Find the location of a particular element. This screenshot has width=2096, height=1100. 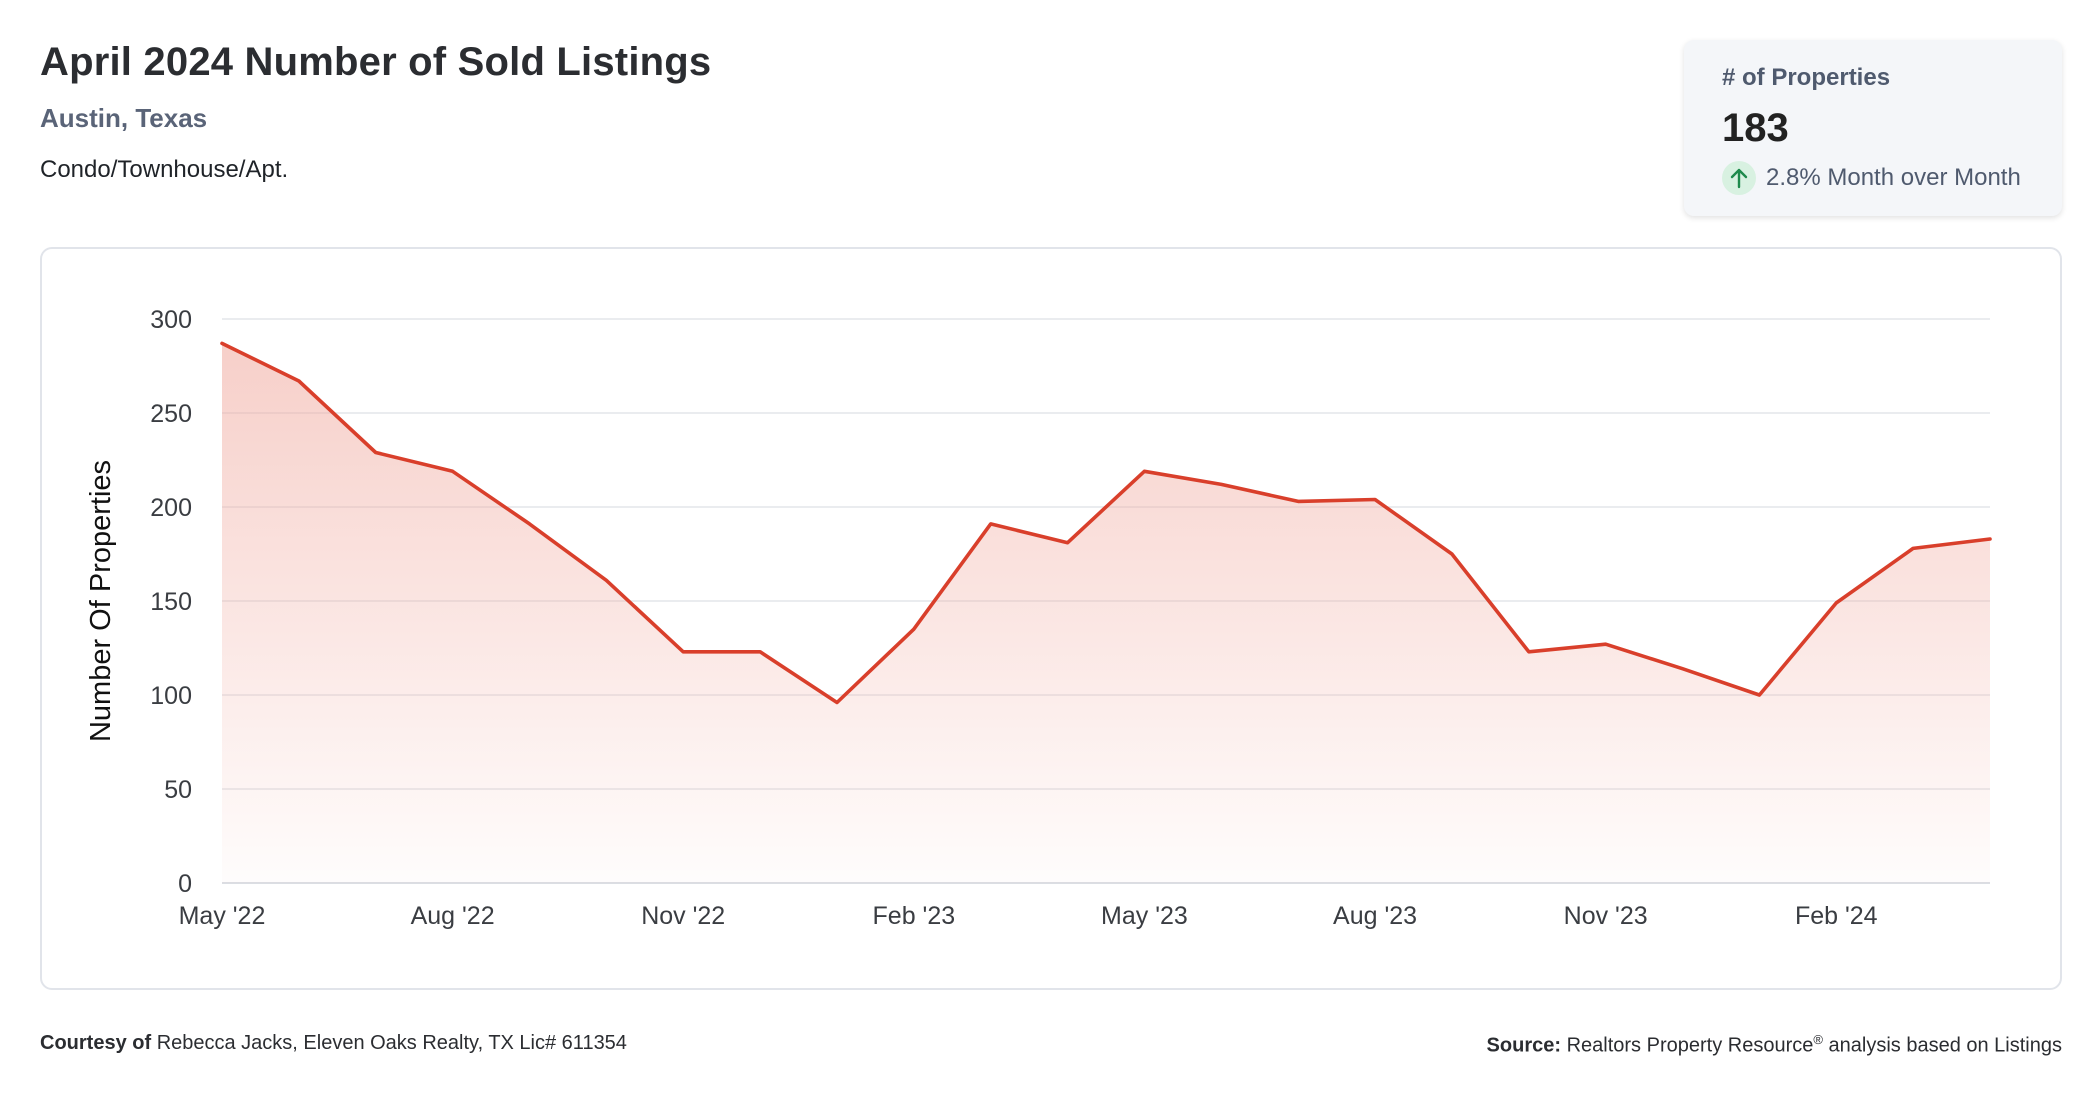

y-tick-label: 50 is located at coordinates (178, 790).